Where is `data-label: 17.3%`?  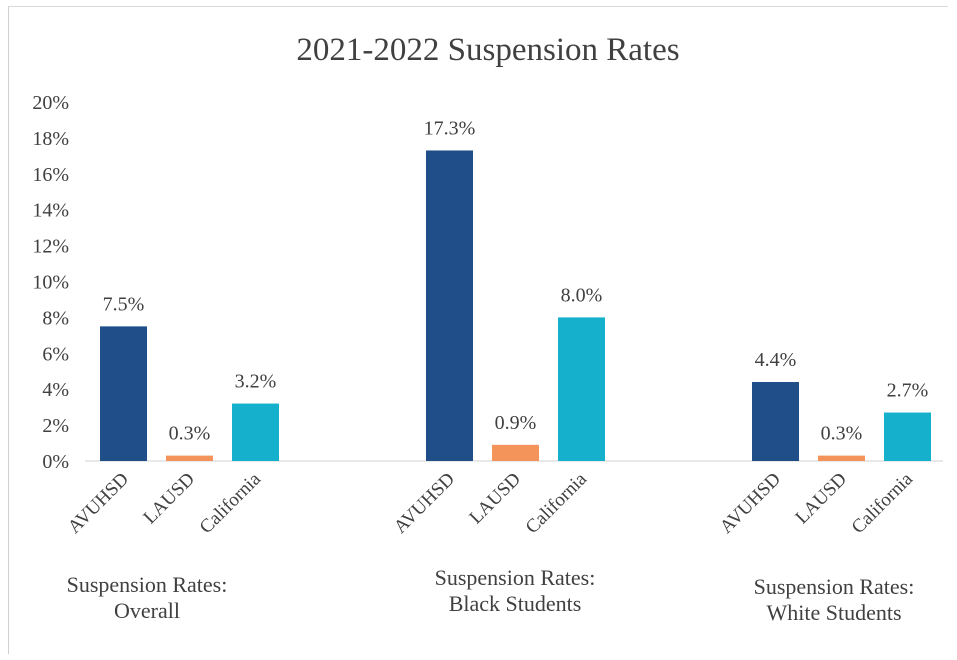
data-label: 17.3% is located at coordinates (450, 128).